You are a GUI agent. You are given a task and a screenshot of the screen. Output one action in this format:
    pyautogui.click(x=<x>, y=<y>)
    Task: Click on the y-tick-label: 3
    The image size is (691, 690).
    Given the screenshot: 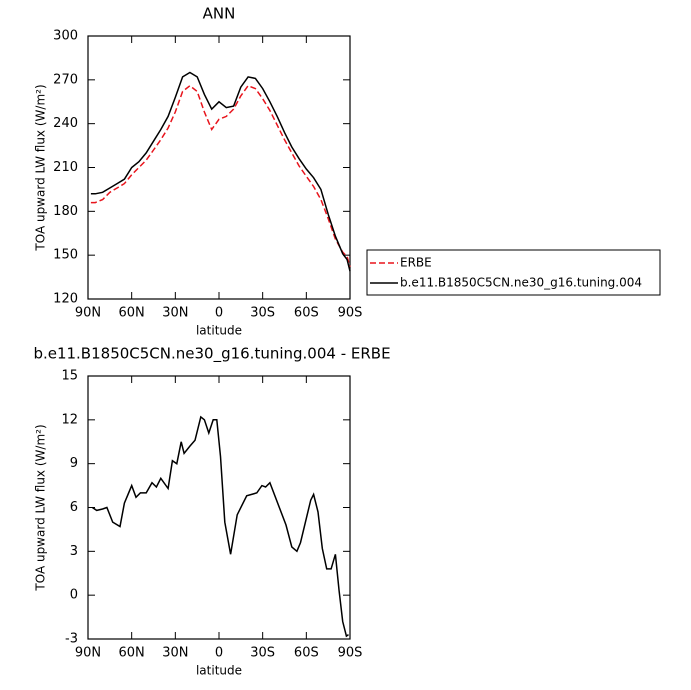 What is the action you would take?
    pyautogui.click(x=74, y=551)
    